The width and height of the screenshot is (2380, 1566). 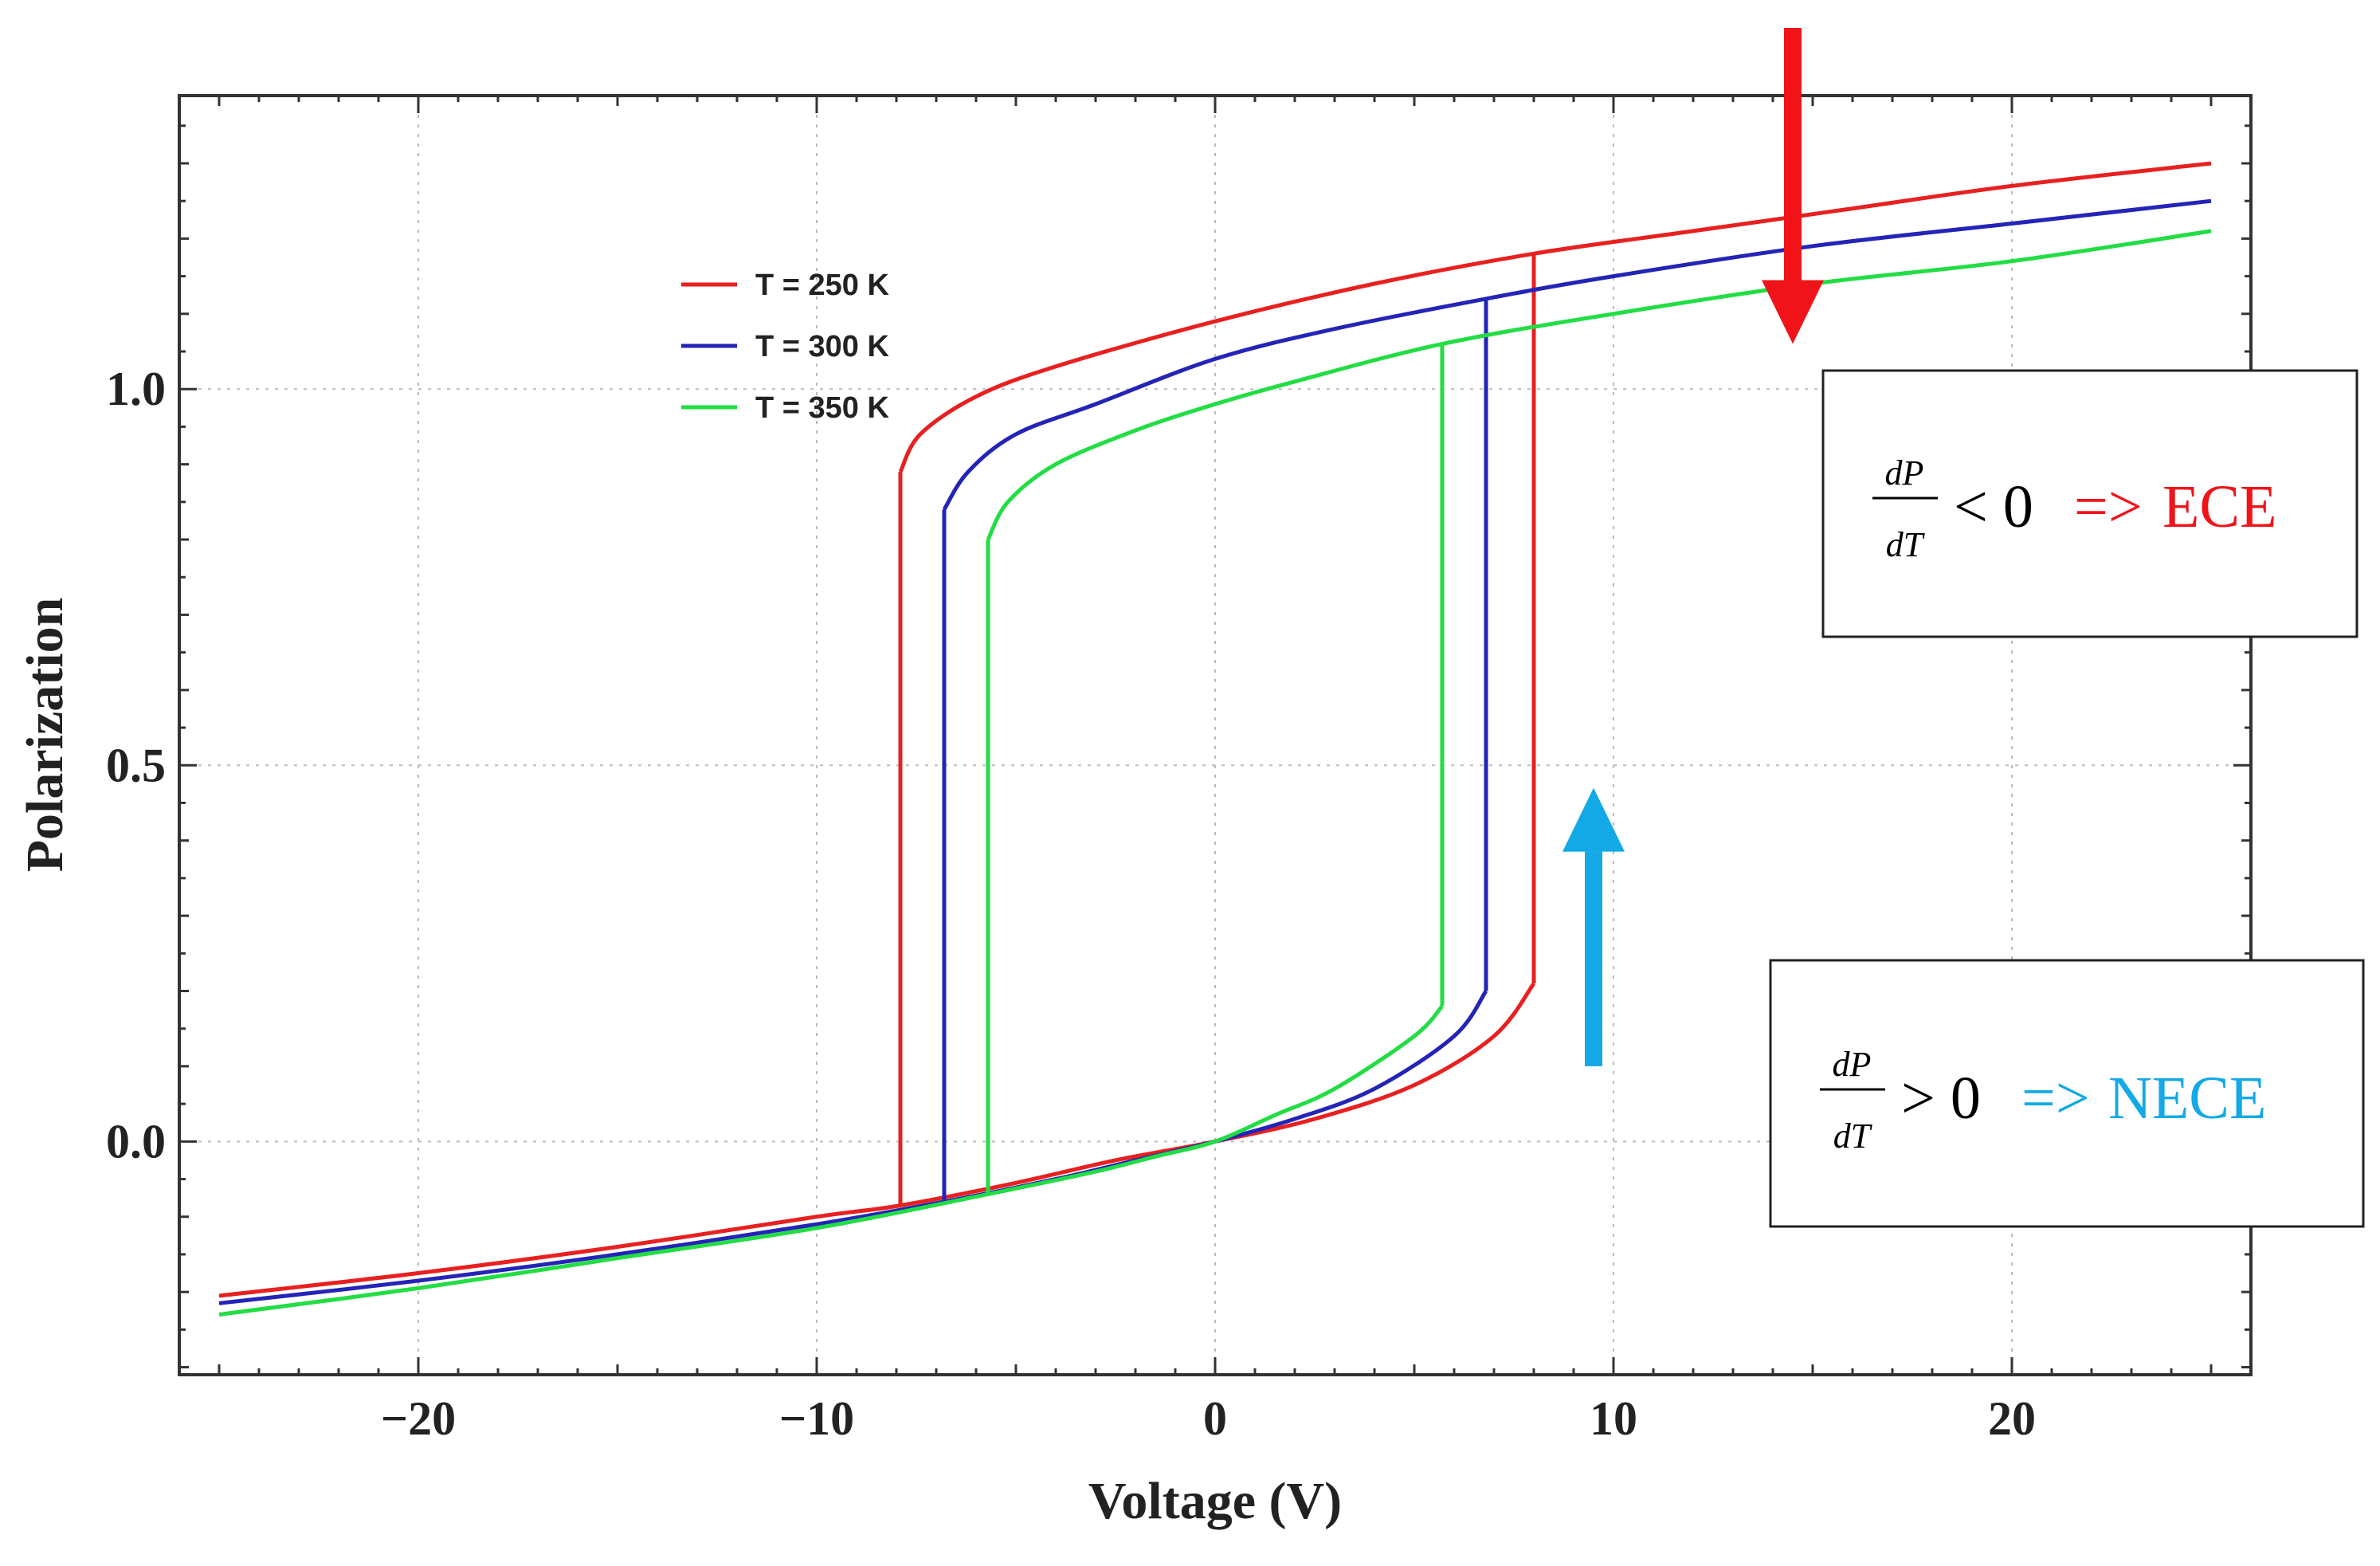 I want to click on nece-denominator: dT, so click(x=1853, y=1136).